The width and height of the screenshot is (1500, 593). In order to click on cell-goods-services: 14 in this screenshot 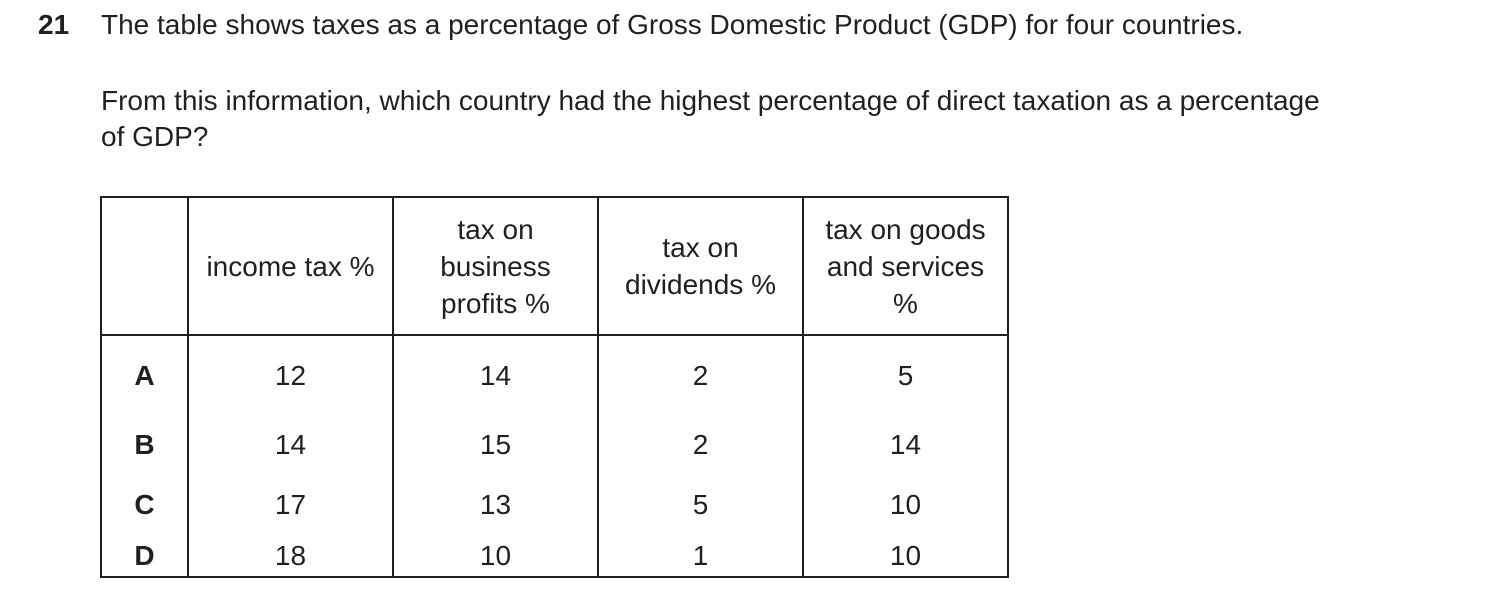, I will do `click(905, 444)`.